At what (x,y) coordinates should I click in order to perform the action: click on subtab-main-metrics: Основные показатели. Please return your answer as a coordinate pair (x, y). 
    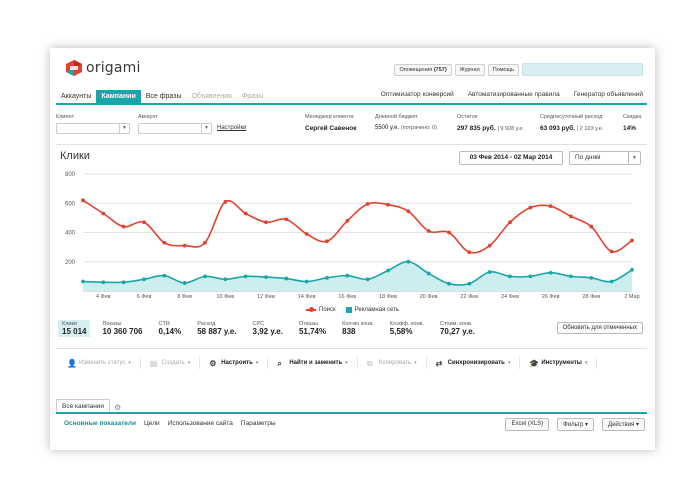
    Looking at the image, I should click on (100, 423).